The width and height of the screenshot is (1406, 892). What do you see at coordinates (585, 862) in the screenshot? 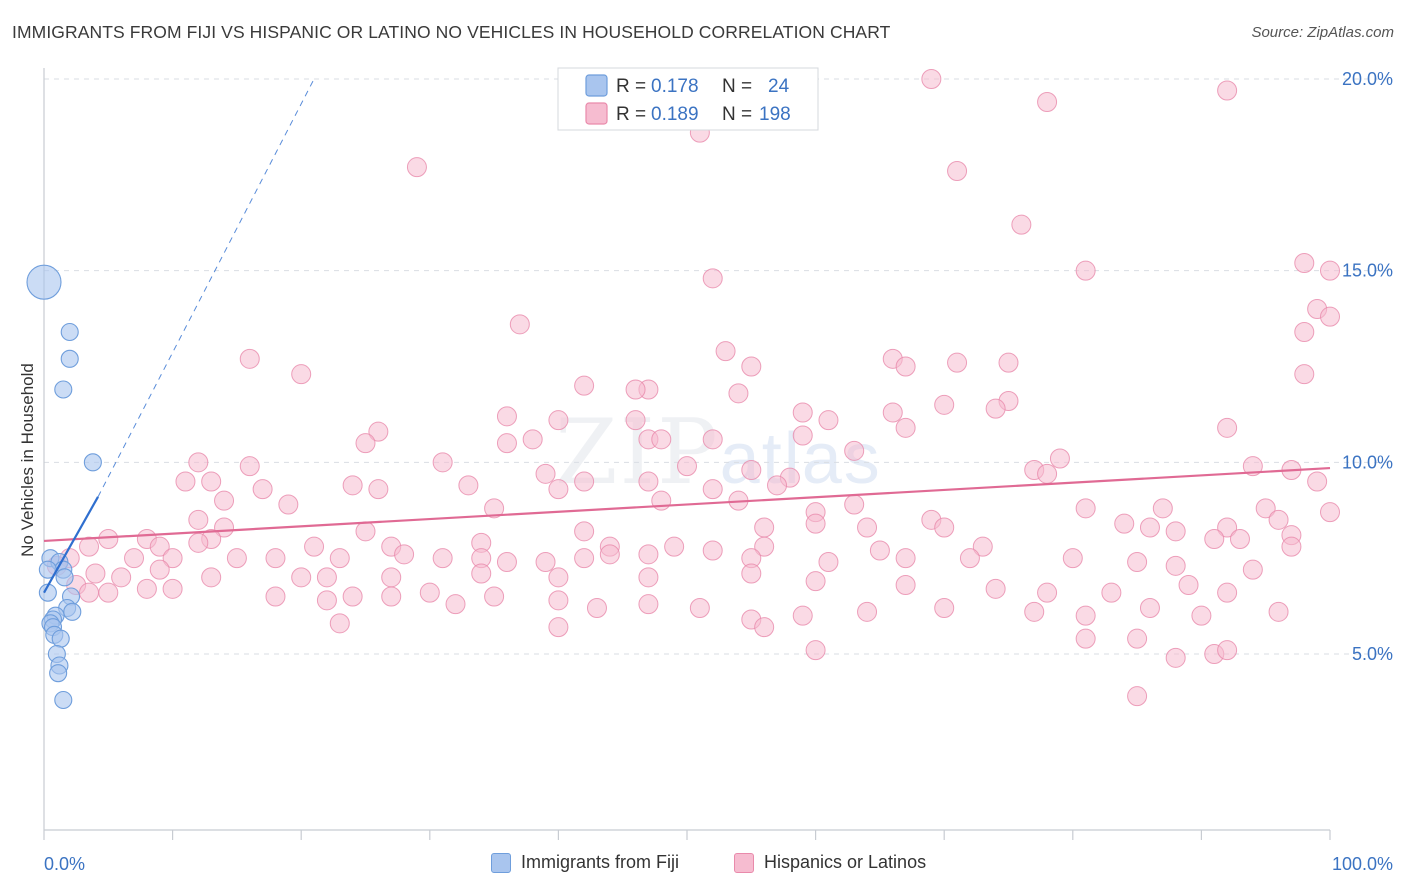
I see `bottom-legend-fiji: Immigrants from Fiji` at bounding box center [585, 862].